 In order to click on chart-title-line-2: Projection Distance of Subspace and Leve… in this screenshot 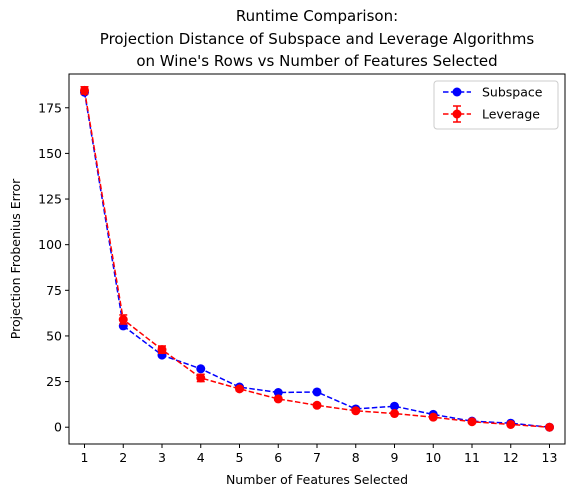, I will do `click(317, 39)`.